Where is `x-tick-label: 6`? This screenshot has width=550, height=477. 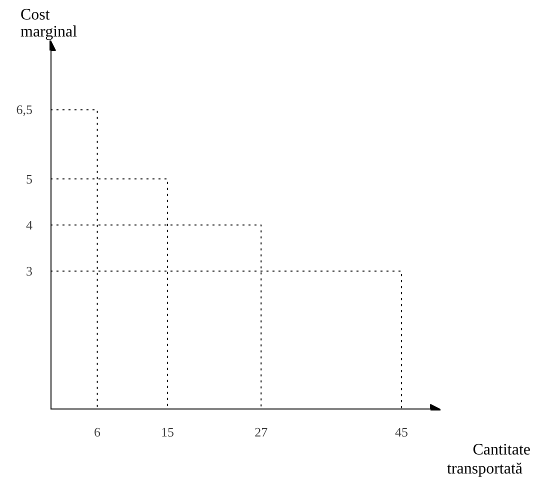 x-tick-label: 6 is located at coordinates (98, 432).